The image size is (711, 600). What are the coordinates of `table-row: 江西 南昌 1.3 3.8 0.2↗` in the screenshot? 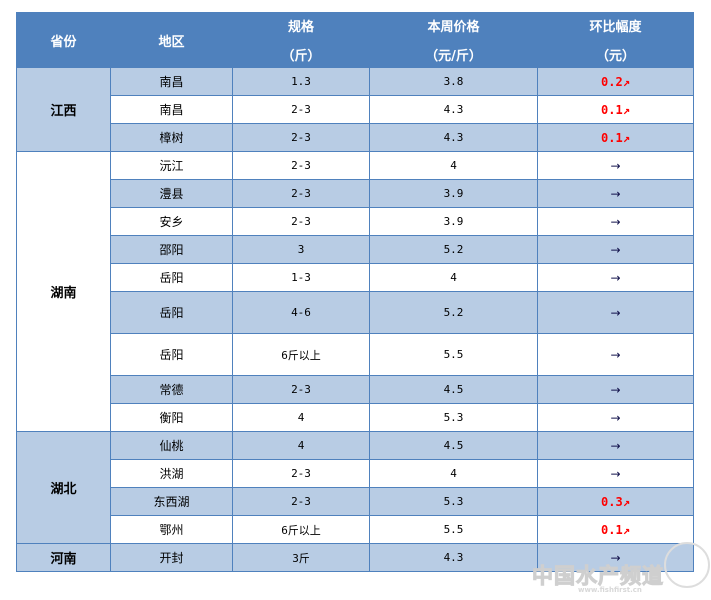 It's located at (355, 109).